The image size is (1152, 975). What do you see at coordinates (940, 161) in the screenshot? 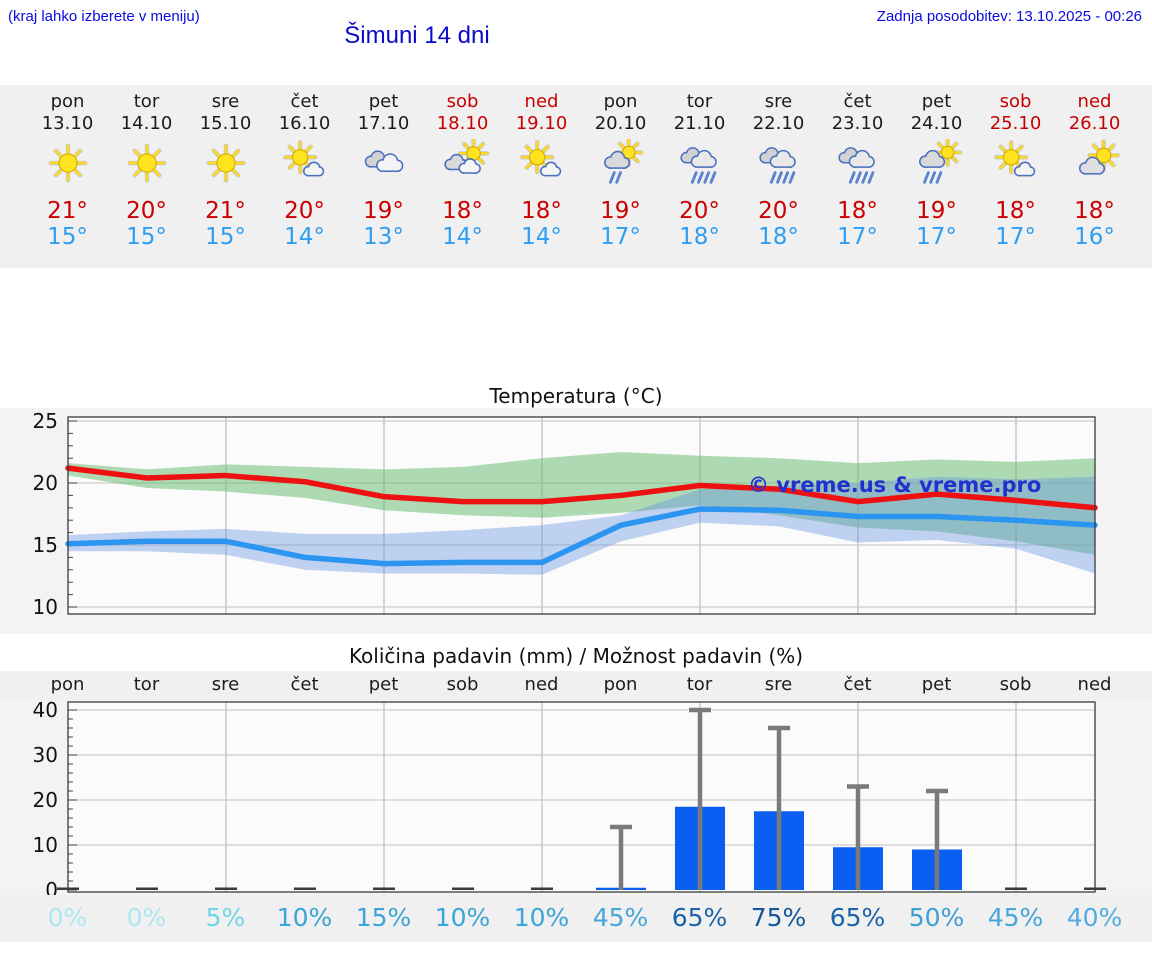
I see `sun-cloud-rain-icon` at bounding box center [940, 161].